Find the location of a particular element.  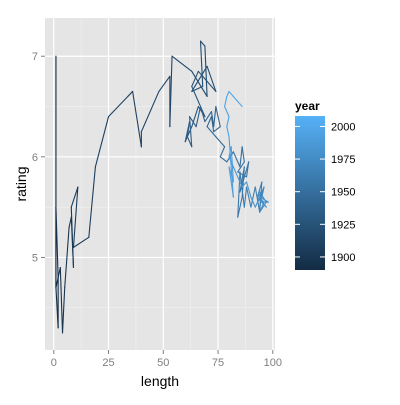

y-tick-label: 7 is located at coordinates (35, 57).